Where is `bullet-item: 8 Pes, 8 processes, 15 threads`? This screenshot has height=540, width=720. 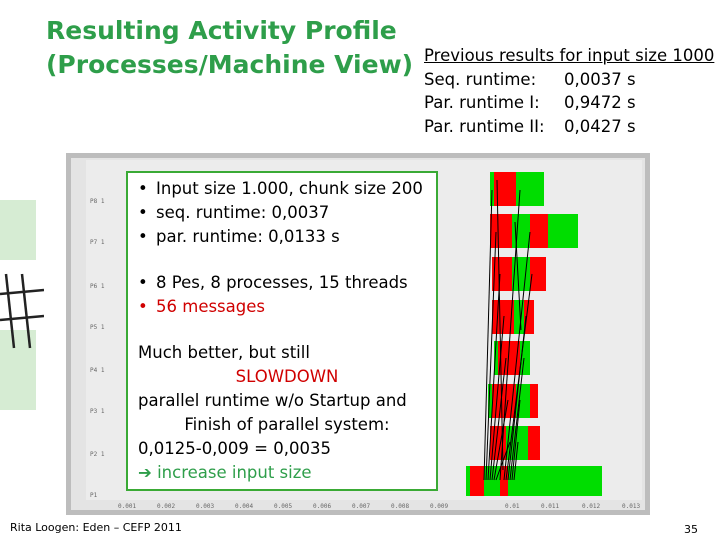 bullet-item: 8 Pes, 8 processes, 15 threads is located at coordinates (287, 283).